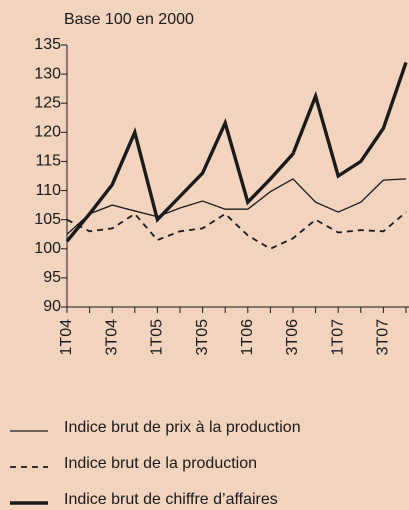 This screenshot has width=409, height=510. What do you see at coordinates (129, 19) in the screenshot?
I see `chart-title: Base 100 en 2000` at bounding box center [129, 19].